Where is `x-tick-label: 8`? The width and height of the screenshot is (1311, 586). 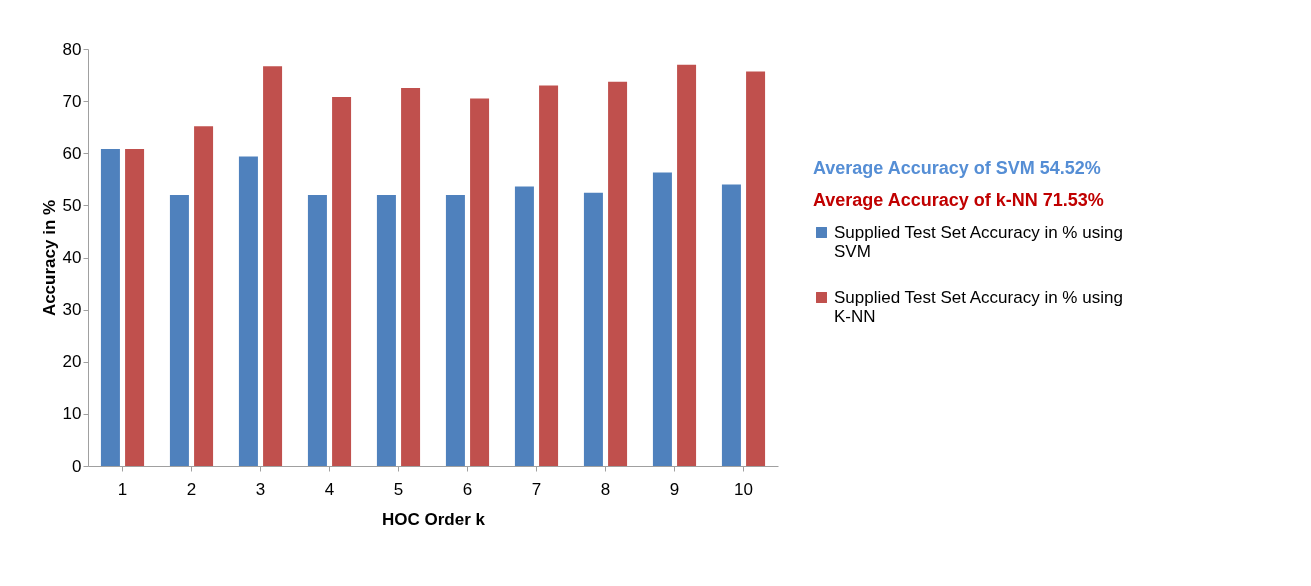 x-tick-label: 8 is located at coordinates (605, 489).